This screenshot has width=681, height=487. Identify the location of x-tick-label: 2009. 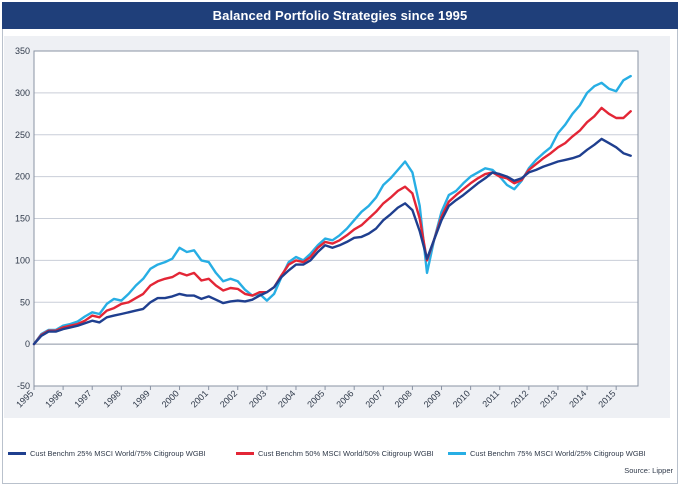
(432, 398).